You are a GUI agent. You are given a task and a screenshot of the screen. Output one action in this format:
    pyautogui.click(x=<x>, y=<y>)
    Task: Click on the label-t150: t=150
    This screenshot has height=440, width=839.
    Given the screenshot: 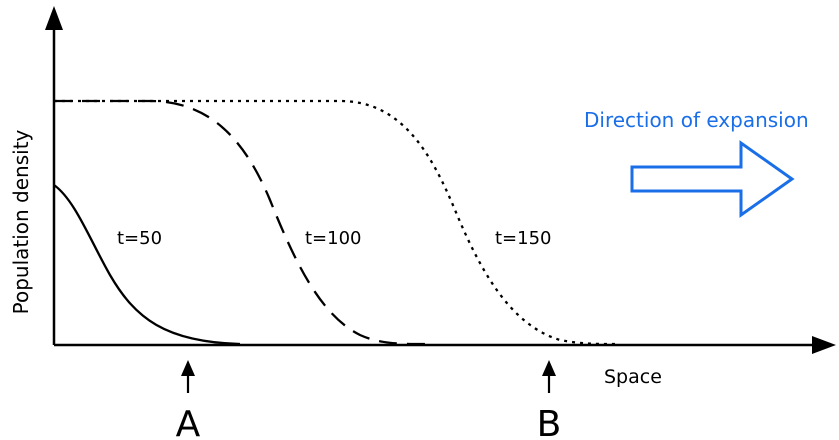 What is the action you would take?
    pyautogui.click(x=523, y=238)
    